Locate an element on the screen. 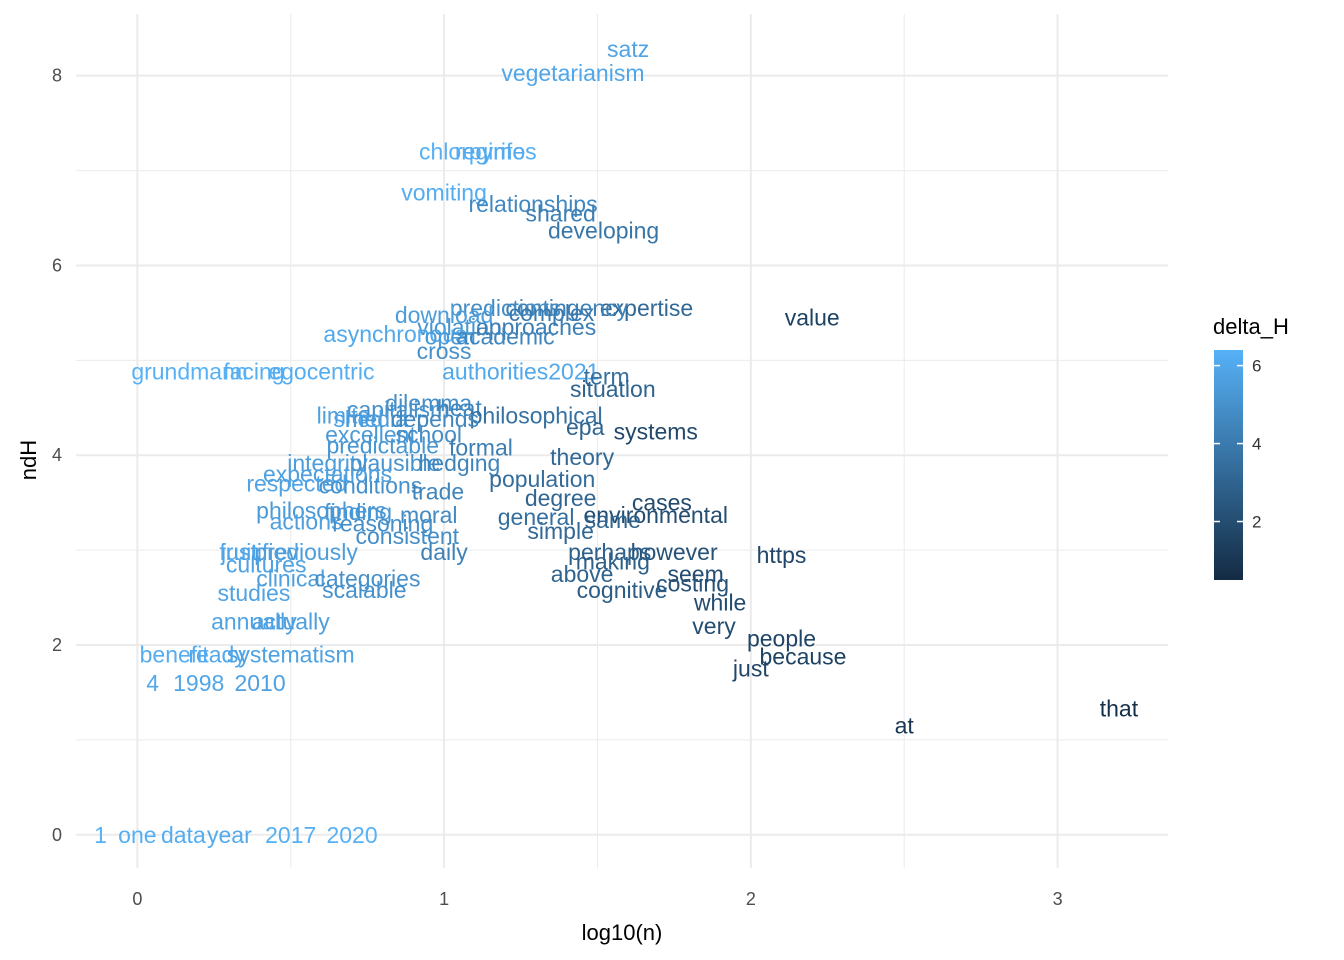 The image size is (1344, 960). word-label: violation is located at coordinates (459, 327).